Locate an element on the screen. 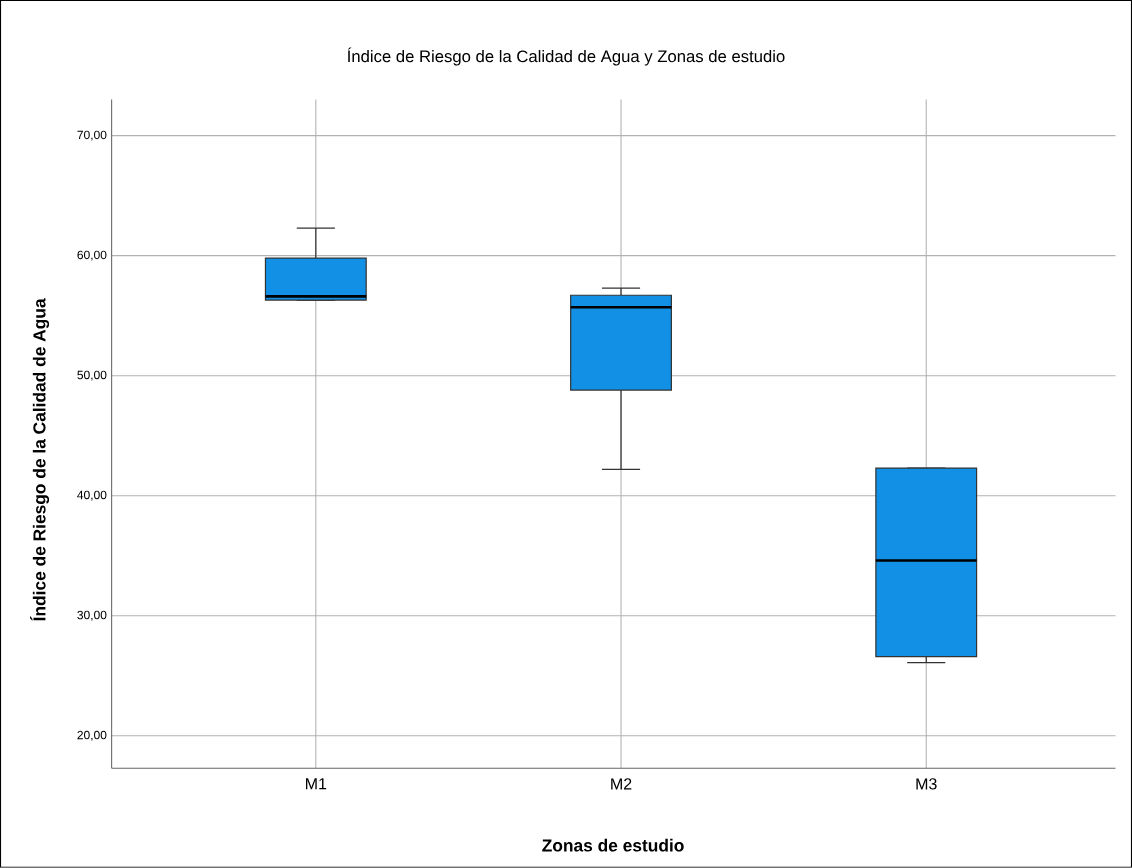 This screenshot has height=868, width=1132. x-tick-label: M1 is located at coordinates (316, 784).